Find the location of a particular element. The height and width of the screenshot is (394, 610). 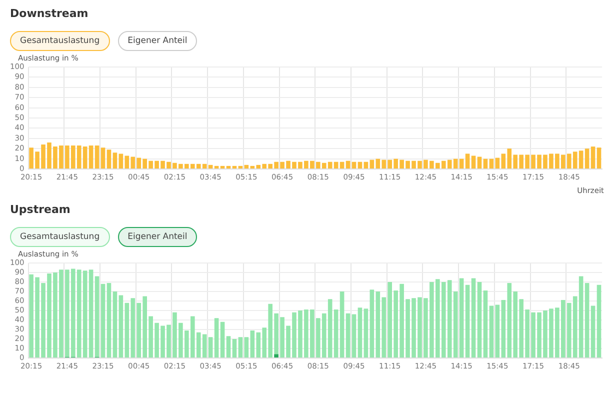

chart-title: Upstream is located at coordinates (40, 210).